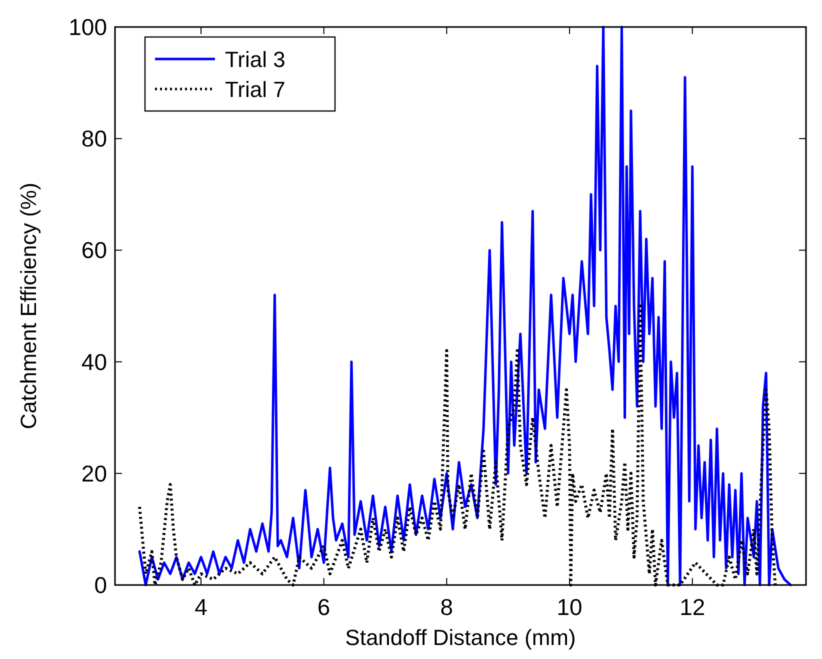 This screenshot has height=659, width=822. What do you see at coordinates (460, 637) in the screenshot?
I see `x-axis-title: Standoff Distance (mm)` at bounding box center [460, 637].